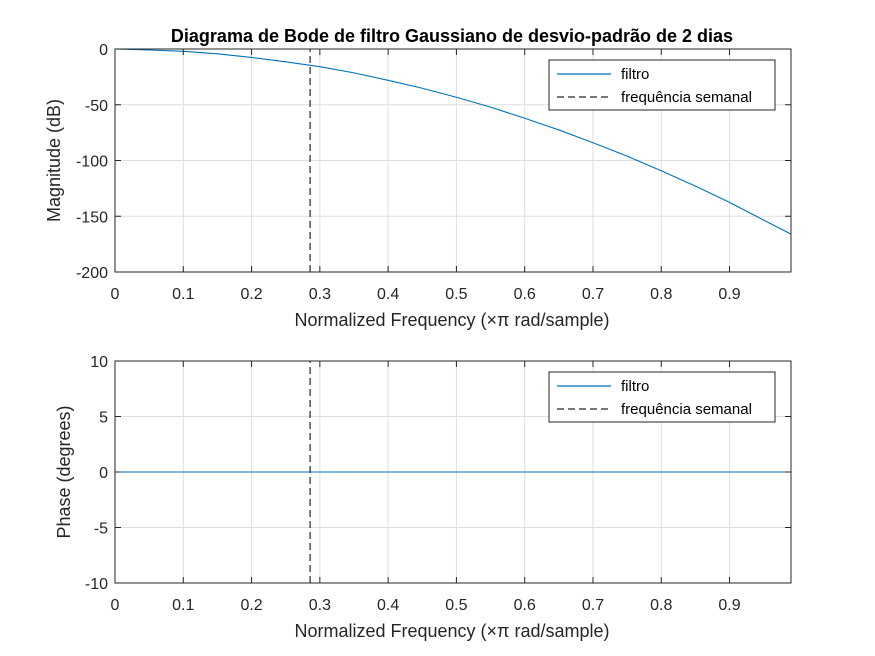  I want to click on chart-0-y-tick-label-0: -200, so click(92, 273).